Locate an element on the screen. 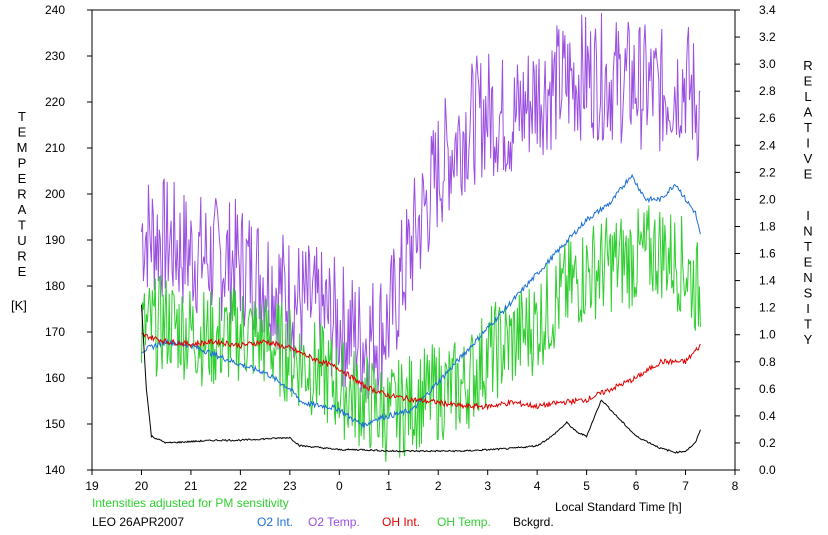  x-tick-label: 6 is located at coordinates (636, 486).